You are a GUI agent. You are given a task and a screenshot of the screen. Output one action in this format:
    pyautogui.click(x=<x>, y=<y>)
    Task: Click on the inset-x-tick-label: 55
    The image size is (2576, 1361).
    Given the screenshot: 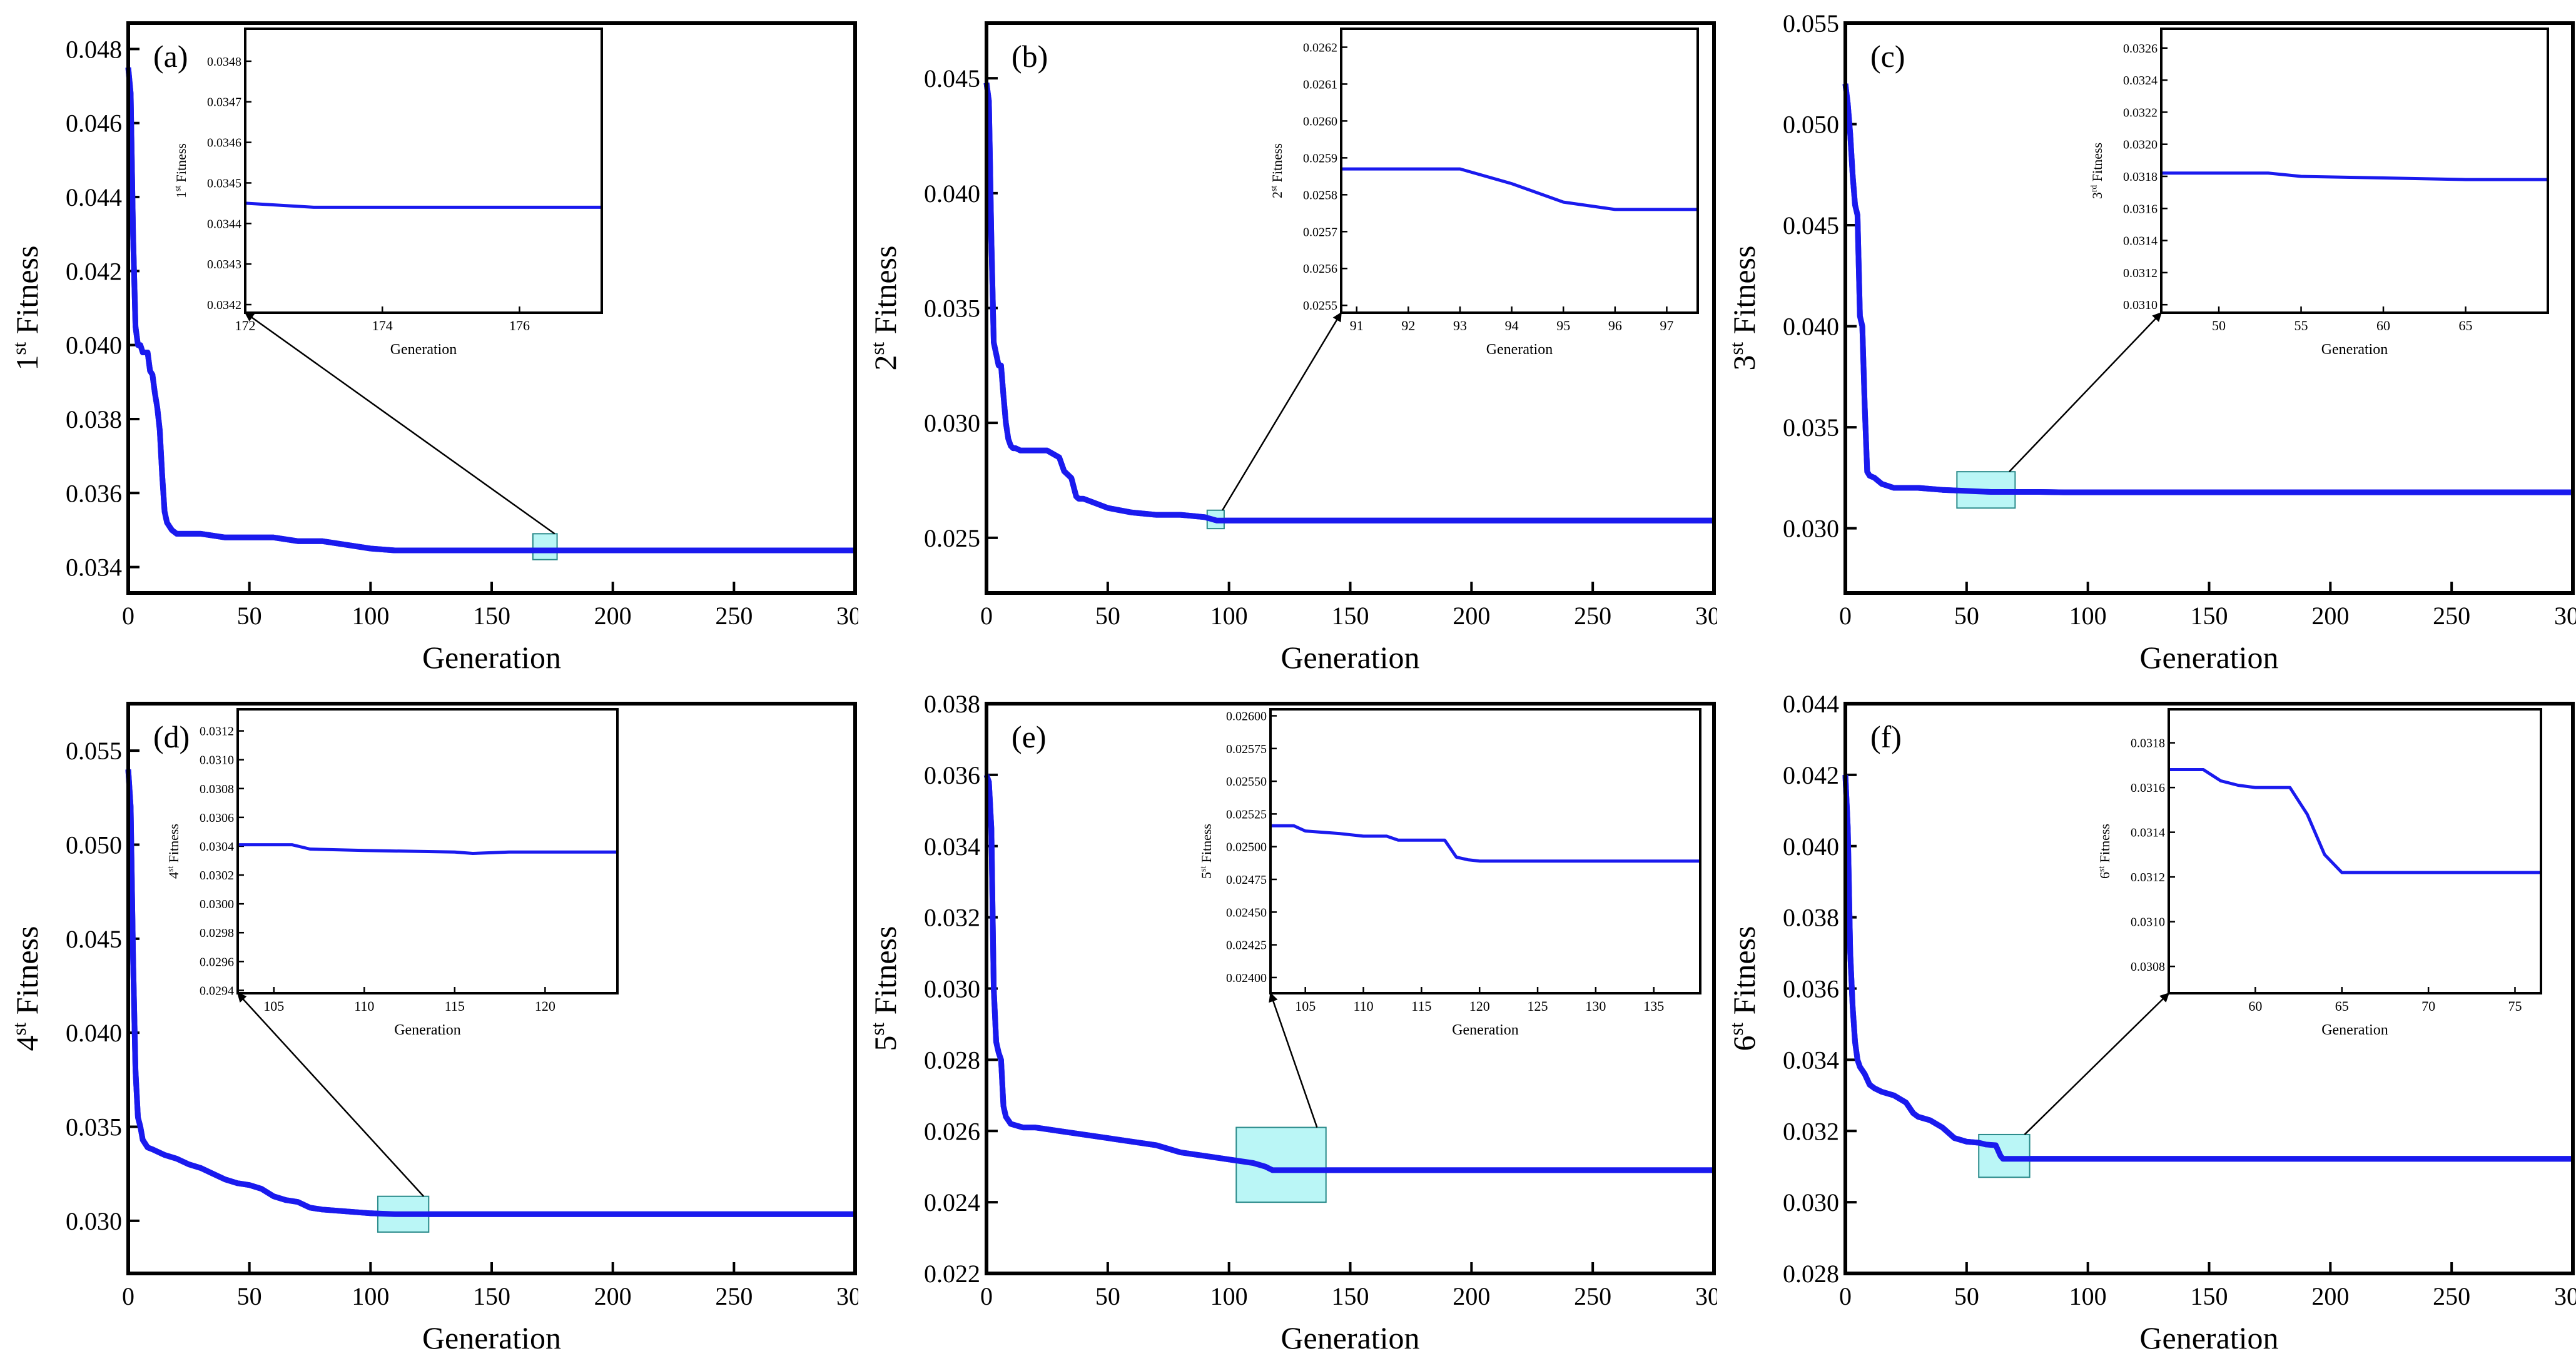 What is the action you would take?
    pyautogui.click(x=2301, y=325)
    